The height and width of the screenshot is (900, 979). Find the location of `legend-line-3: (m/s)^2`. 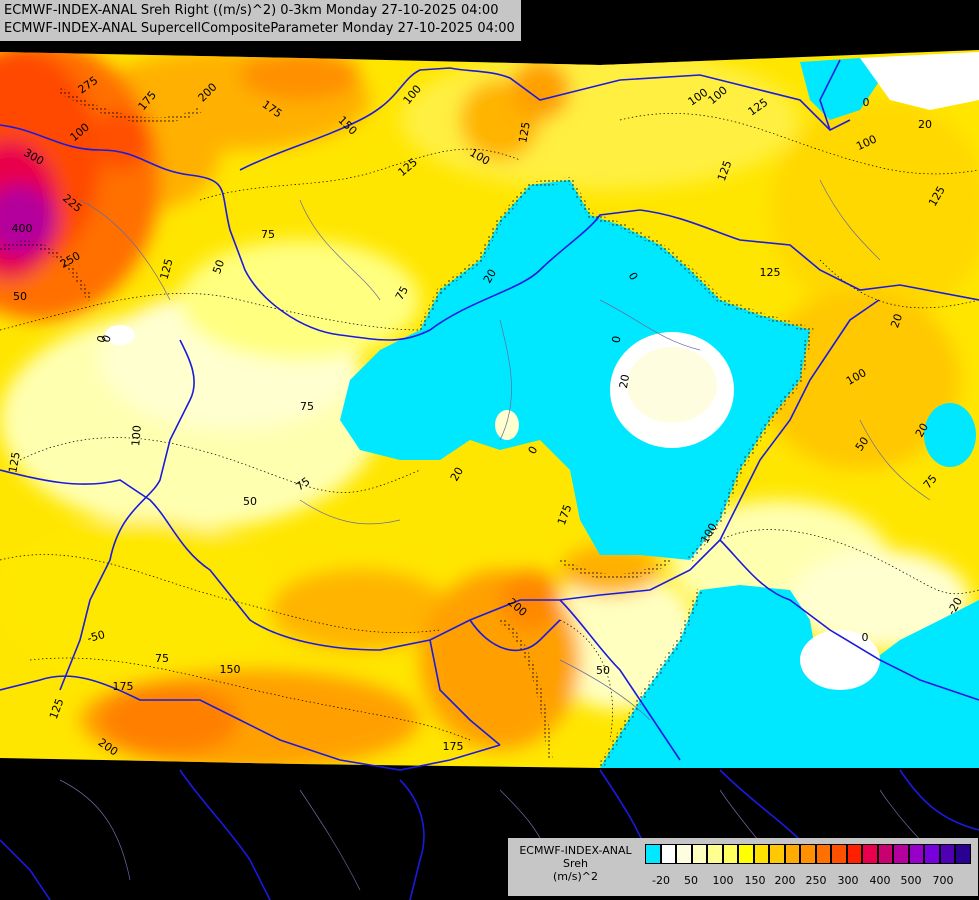

legend-line-3: (m/s)^2 is located at coordinates (575, 876).